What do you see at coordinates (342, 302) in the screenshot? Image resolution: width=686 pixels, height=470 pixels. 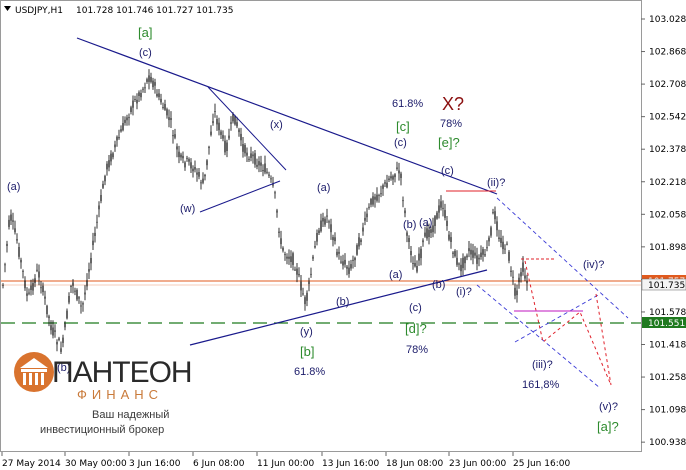 I see `wave-label-b2: (b)` at bounding box center [342, 302].